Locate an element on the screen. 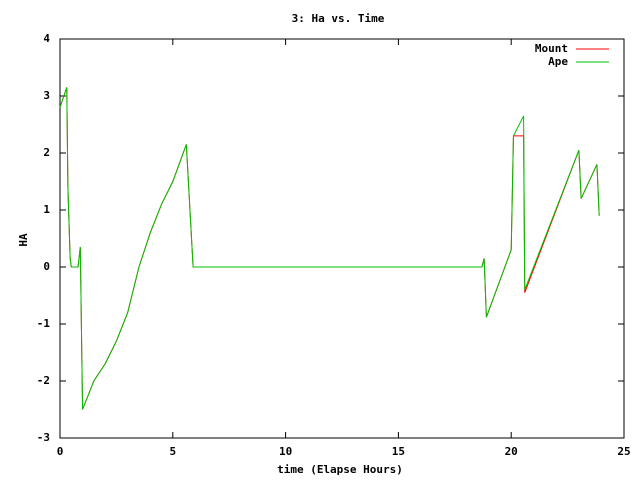  x-tick-label: 20 is located at coordinates (511, 451).